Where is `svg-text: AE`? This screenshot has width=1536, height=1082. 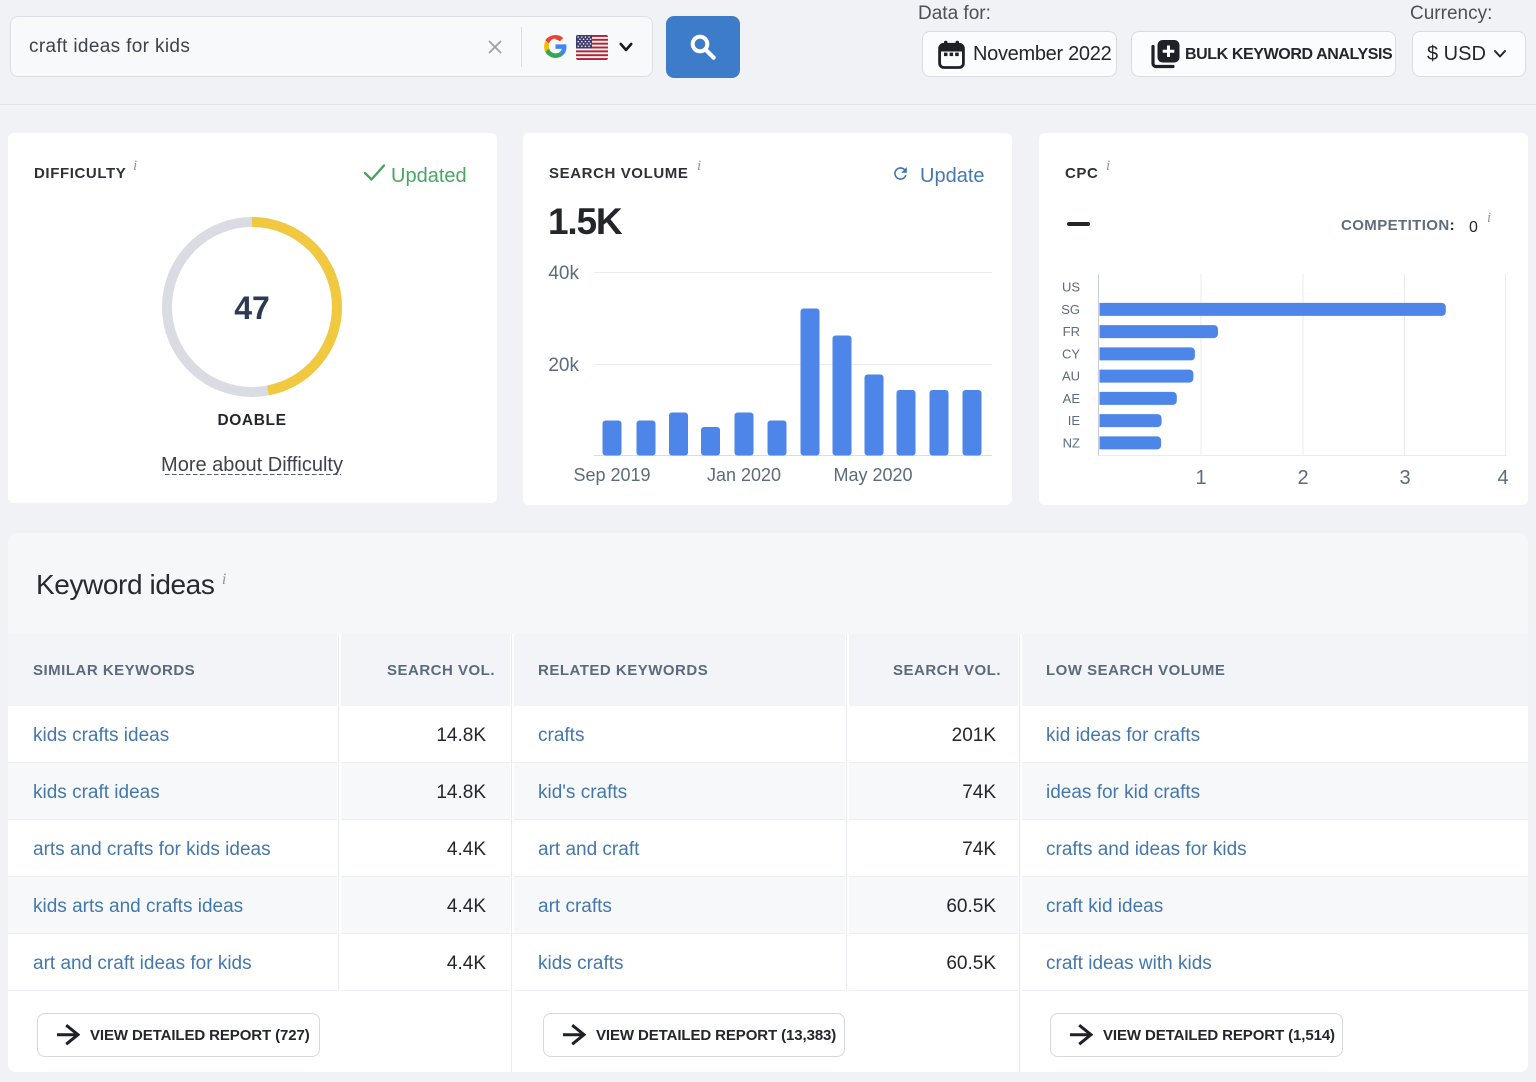
svg-text: AE is located at coordinates (1072, 398).